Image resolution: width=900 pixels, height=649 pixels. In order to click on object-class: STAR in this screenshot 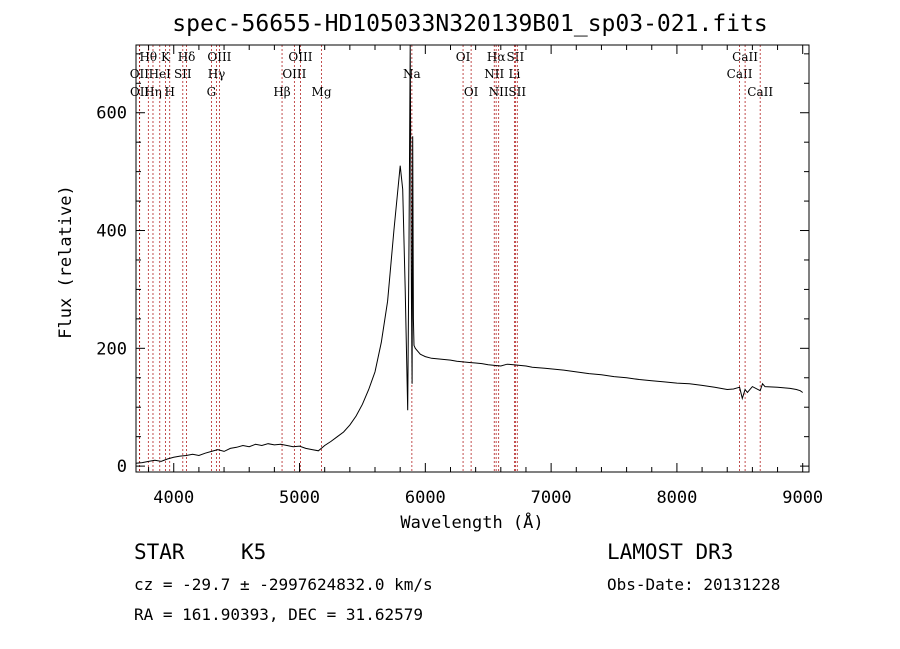, I will do `click(159, 552)`.